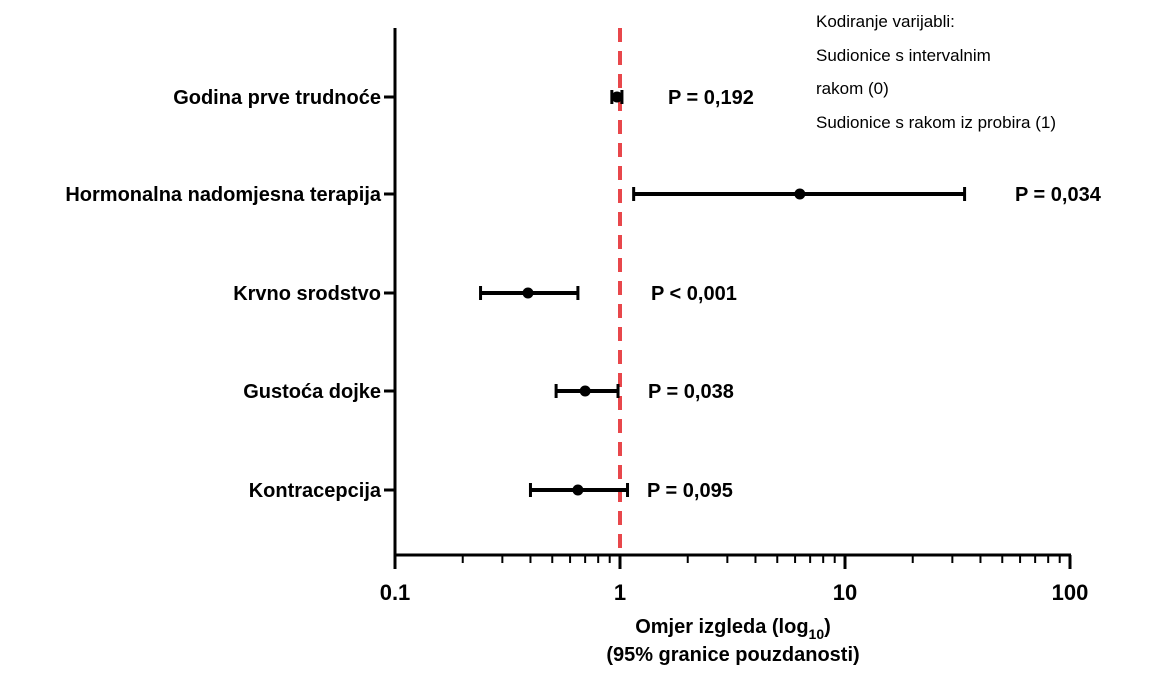  Describe the element at coordinates (620, 592) in the screenshot. I see `x-tick-label: 1` at that location.